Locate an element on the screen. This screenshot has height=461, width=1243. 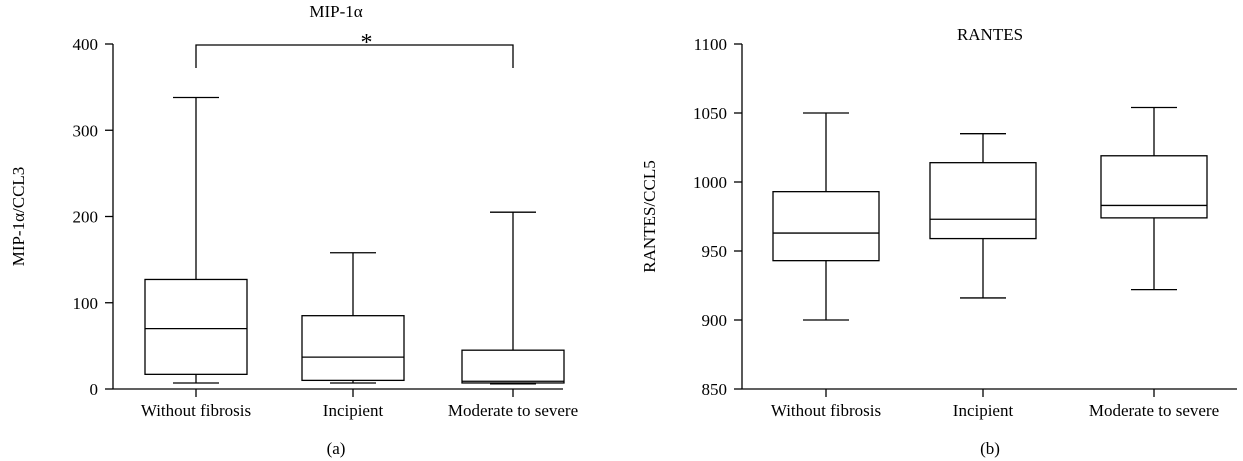
y-tick-label: 1100 is located at coordinates (710, 44).